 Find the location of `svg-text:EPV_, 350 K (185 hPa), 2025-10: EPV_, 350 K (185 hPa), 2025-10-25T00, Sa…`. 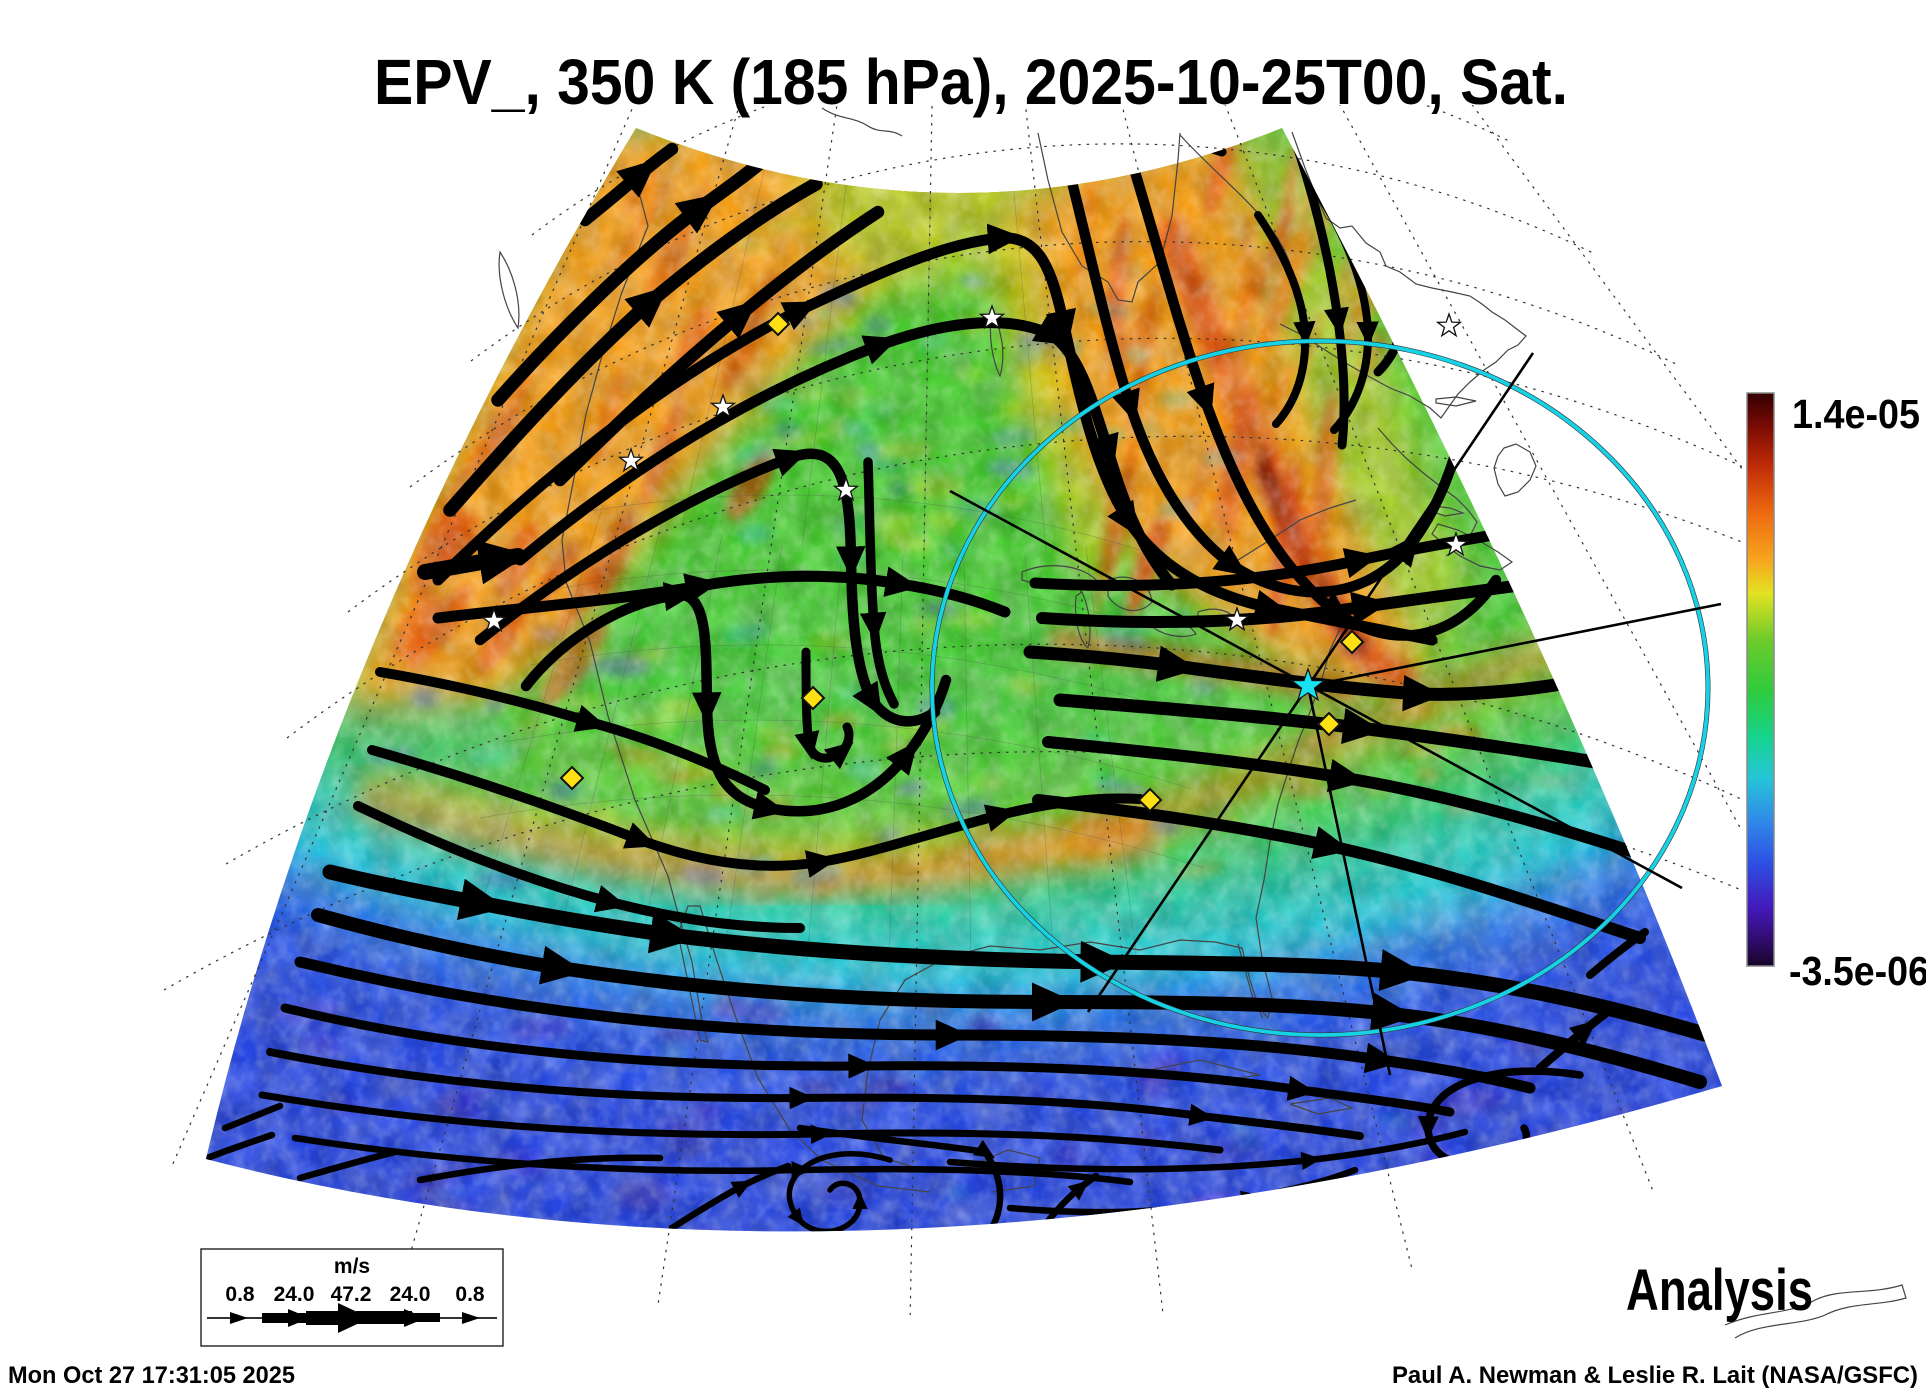

svg-text:EPV_, 350 K (185 hPa), 2025-10: EPV_, 350 K (185 hPa), 2025-10-25T00, Sa… is located at coordinates (971, 82).